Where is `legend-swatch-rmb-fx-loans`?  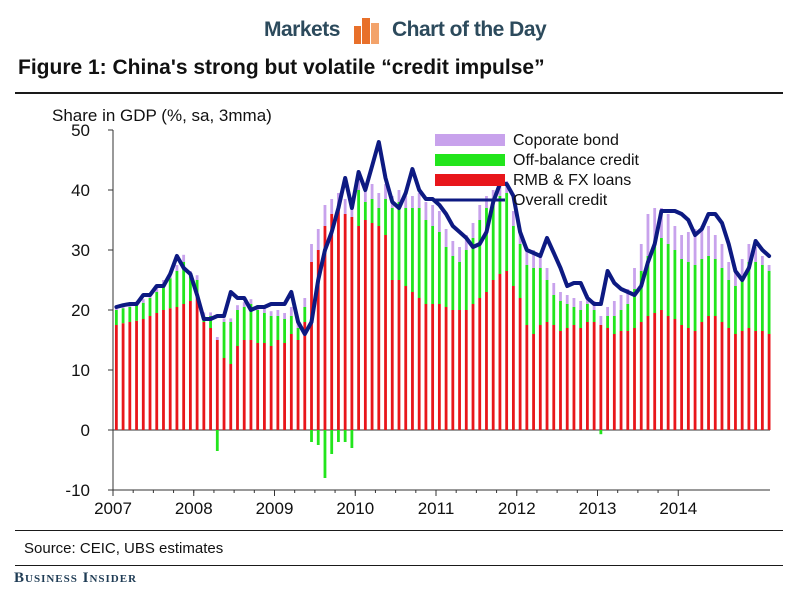
legend-swatch-rmb-fx-loans is located at coordinates (470, 180).